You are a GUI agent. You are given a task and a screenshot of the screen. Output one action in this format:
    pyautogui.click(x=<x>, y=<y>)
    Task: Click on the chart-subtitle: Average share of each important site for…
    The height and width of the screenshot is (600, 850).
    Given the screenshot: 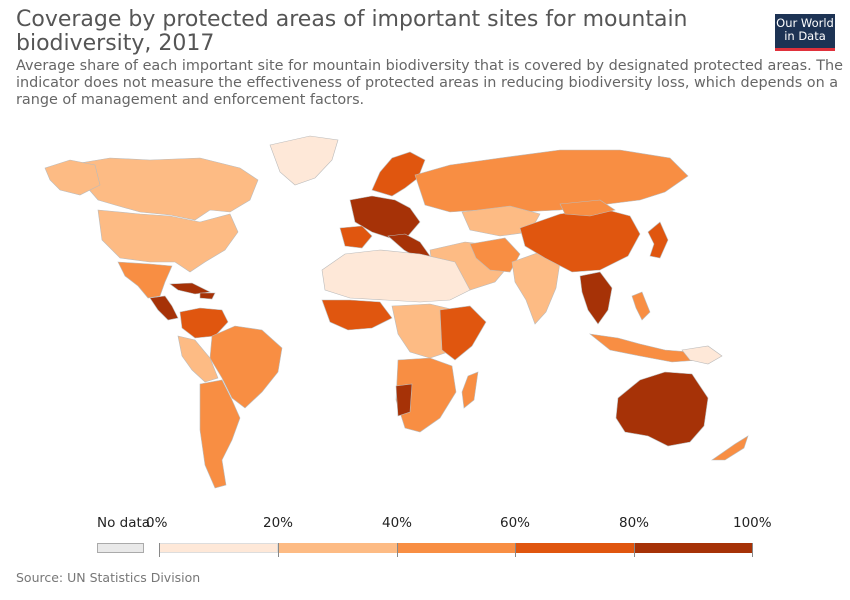 What is the action you would take?
    pyautogui.click(x=430, y=83)
    